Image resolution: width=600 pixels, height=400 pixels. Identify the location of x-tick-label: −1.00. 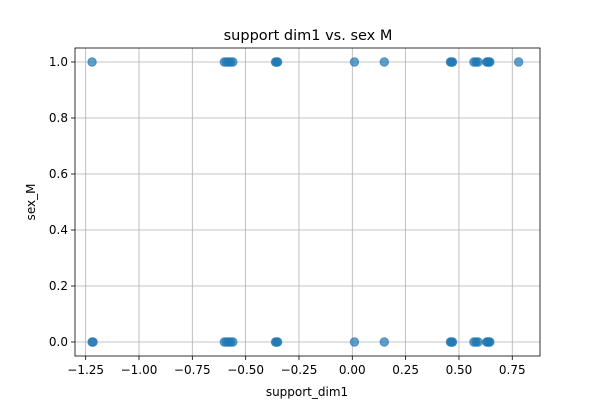
(139, 370).